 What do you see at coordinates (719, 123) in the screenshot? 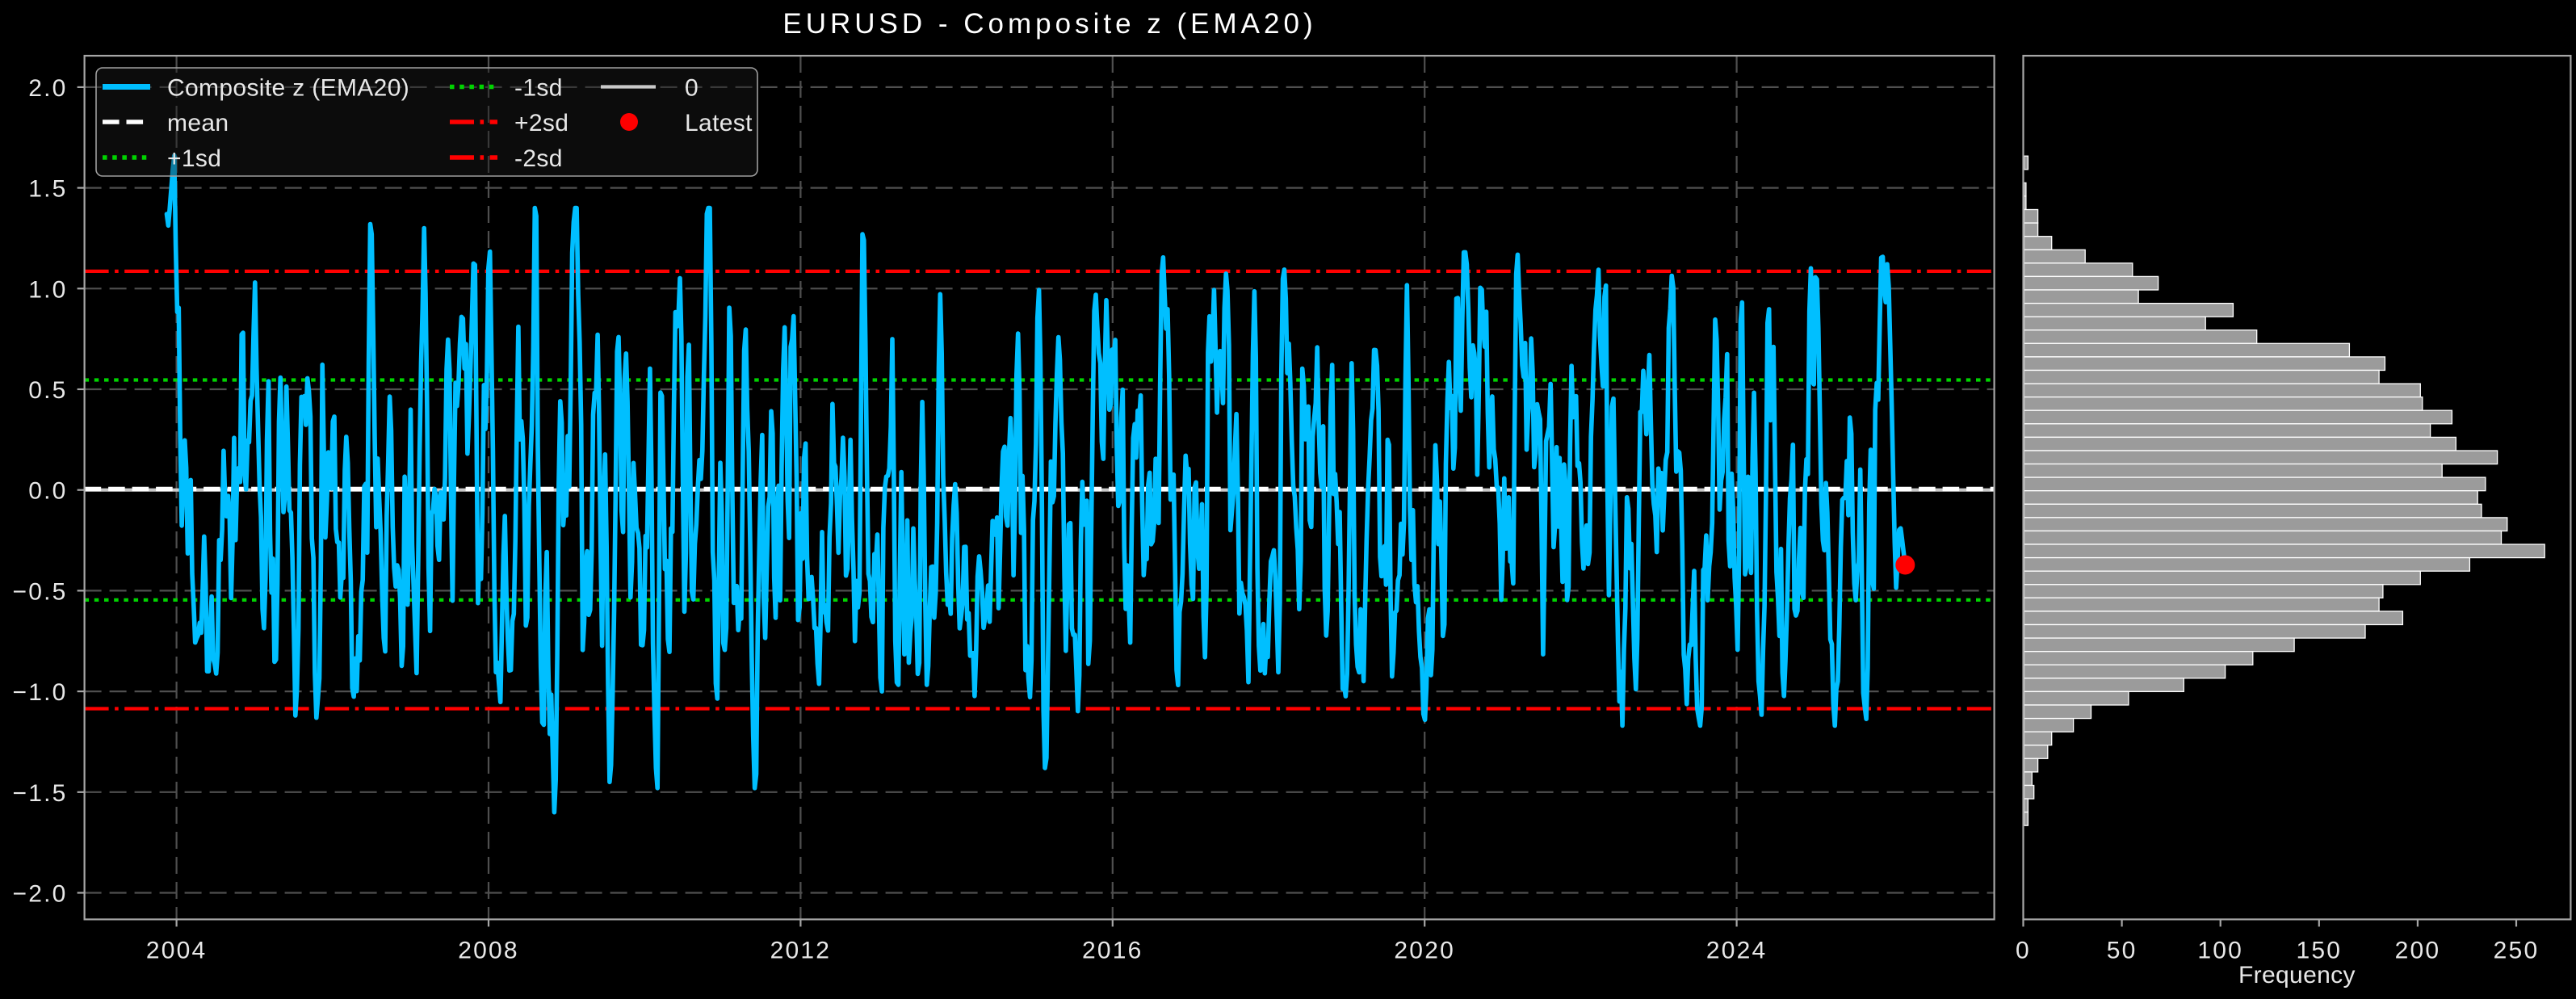
I see `svg-text: Latest` at bounding box center [719, 123].